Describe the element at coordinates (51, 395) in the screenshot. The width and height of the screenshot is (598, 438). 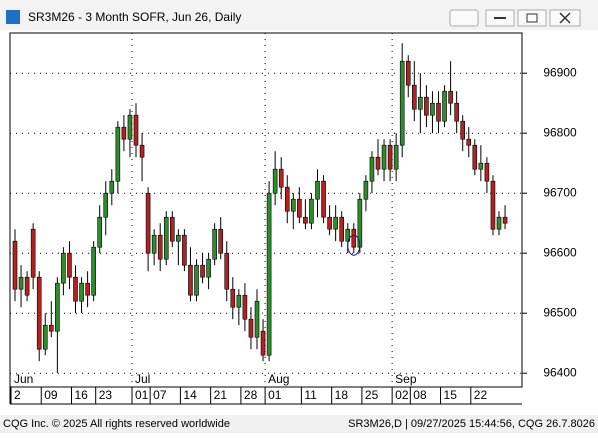
I see `x-tick-label: 09` at that location.